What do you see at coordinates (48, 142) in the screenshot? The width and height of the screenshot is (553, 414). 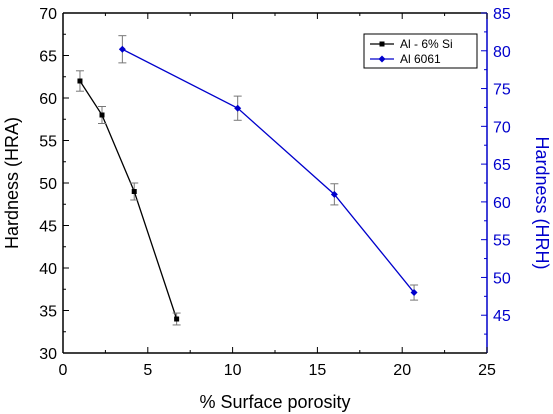 I see `y-left-tick-label: 55` at bounding box center [48, 142].